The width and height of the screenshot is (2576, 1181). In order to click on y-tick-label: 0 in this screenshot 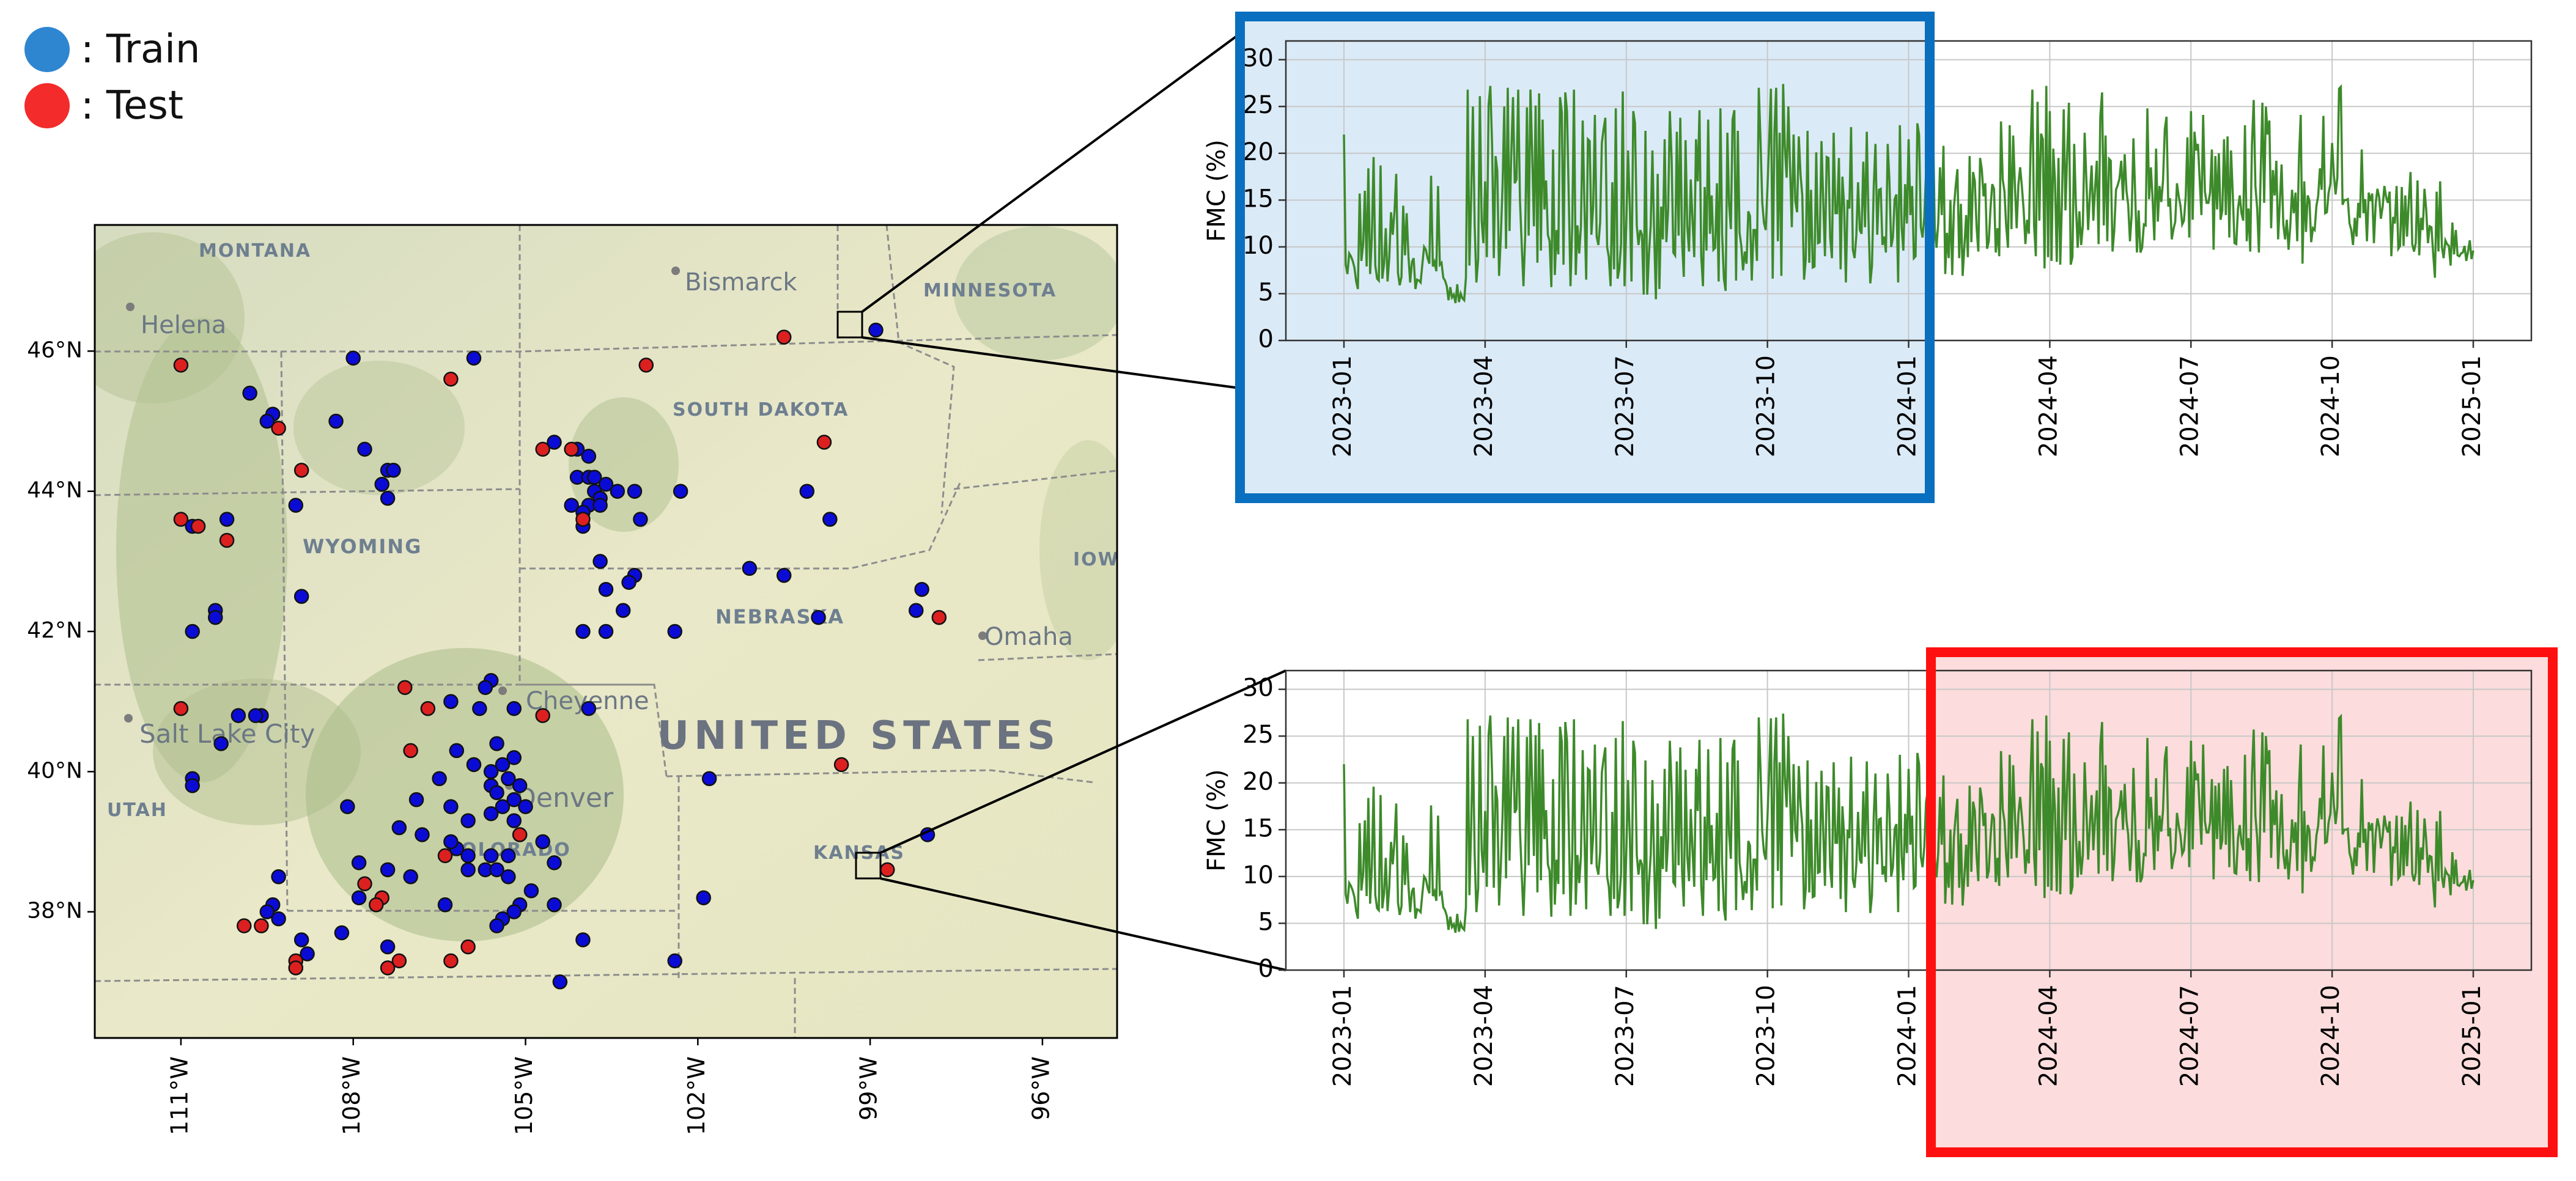, I will do `click(1266, 339)`.